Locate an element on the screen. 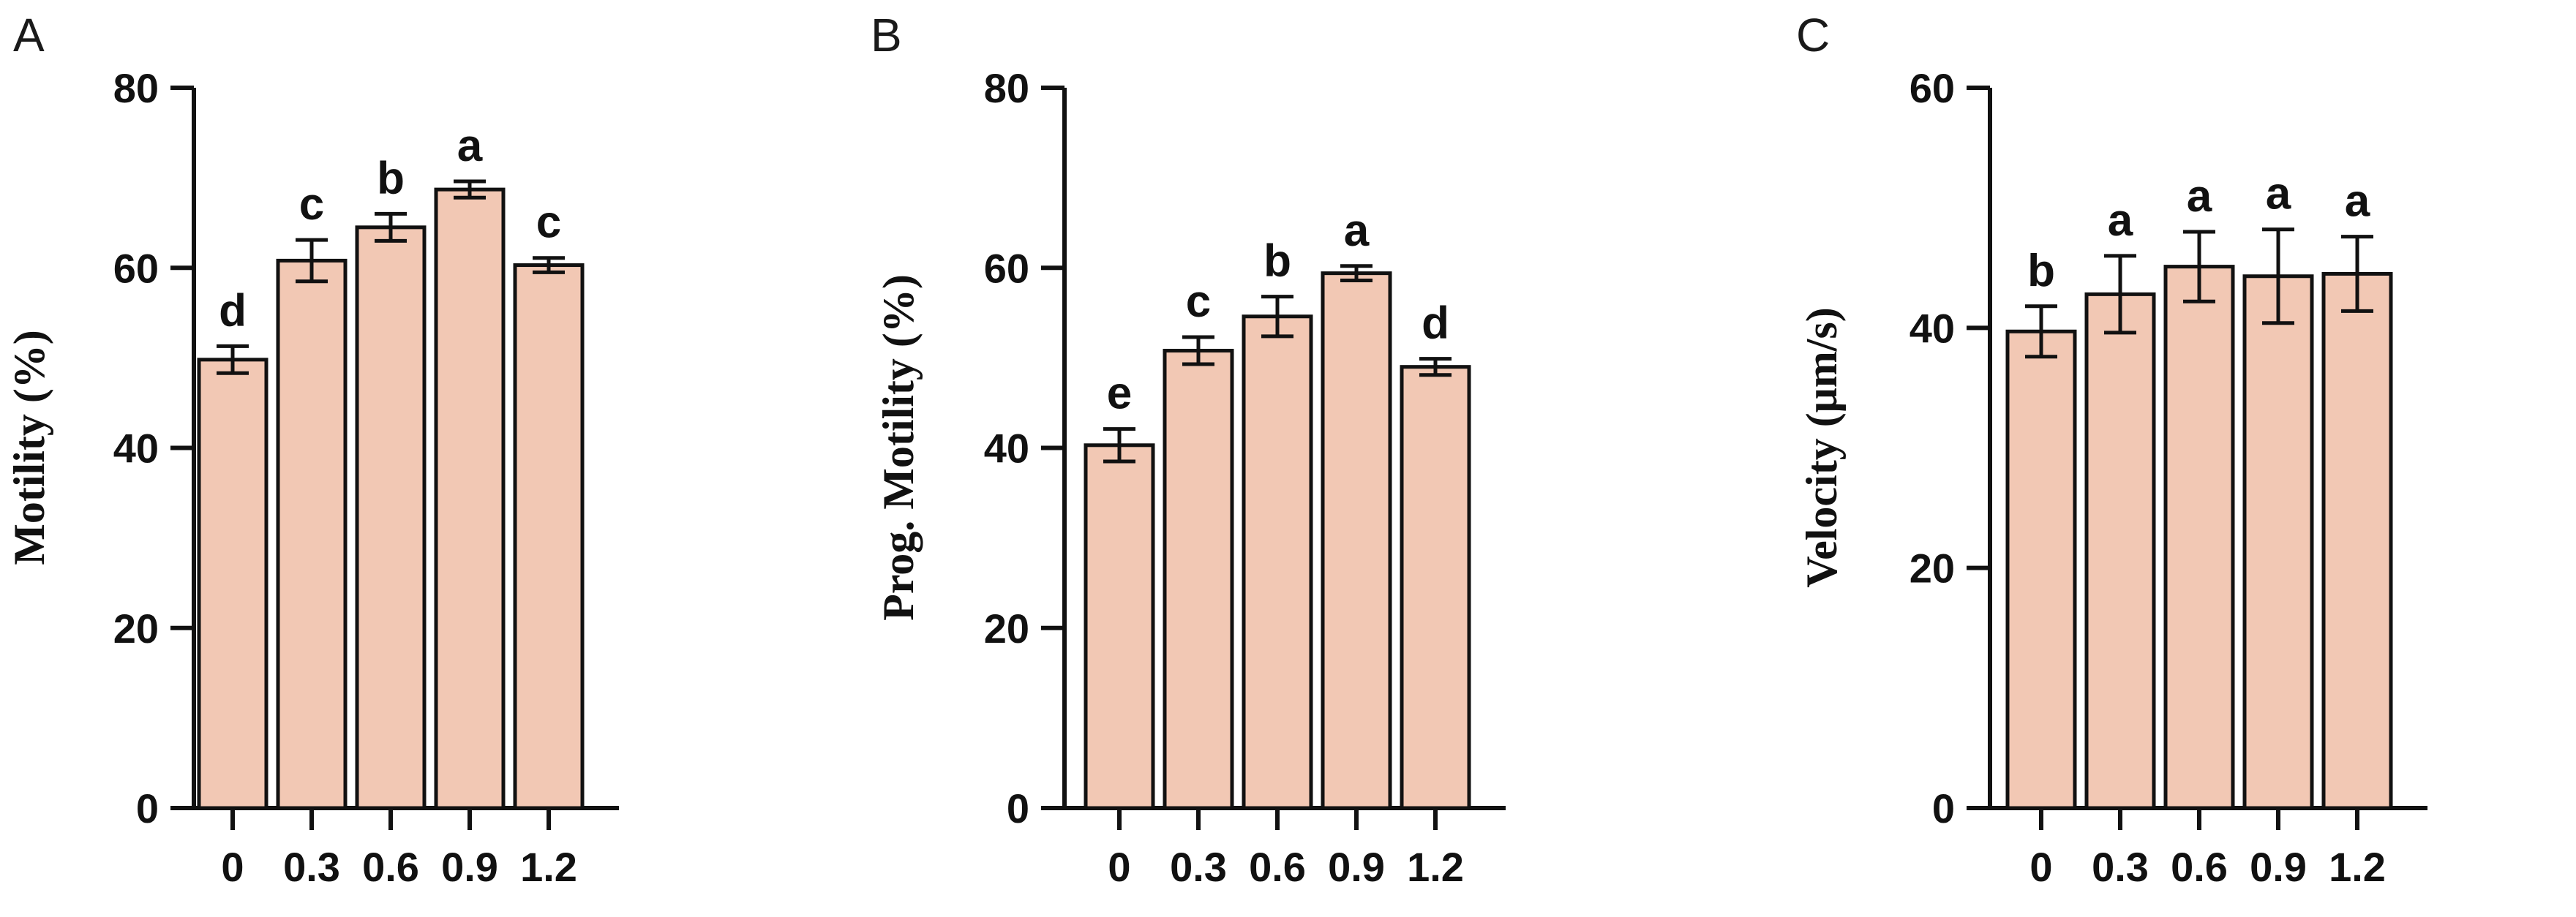 Image resolution: width=2576 pixels, height=917 pixels. y-axis-title: Motility (%) is located at coordinates (29, 447).